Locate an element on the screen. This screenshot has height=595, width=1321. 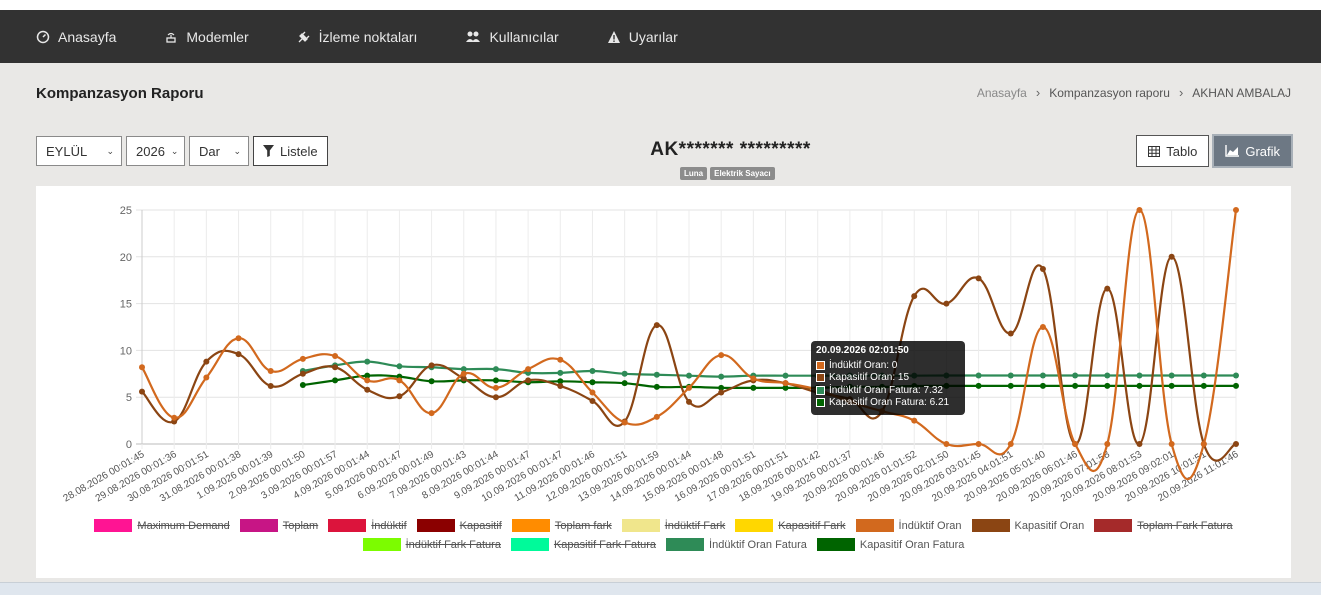
tooltip-row: Kapasitif Oran Fatura: 6.21 is located at coordinates (888, 403).